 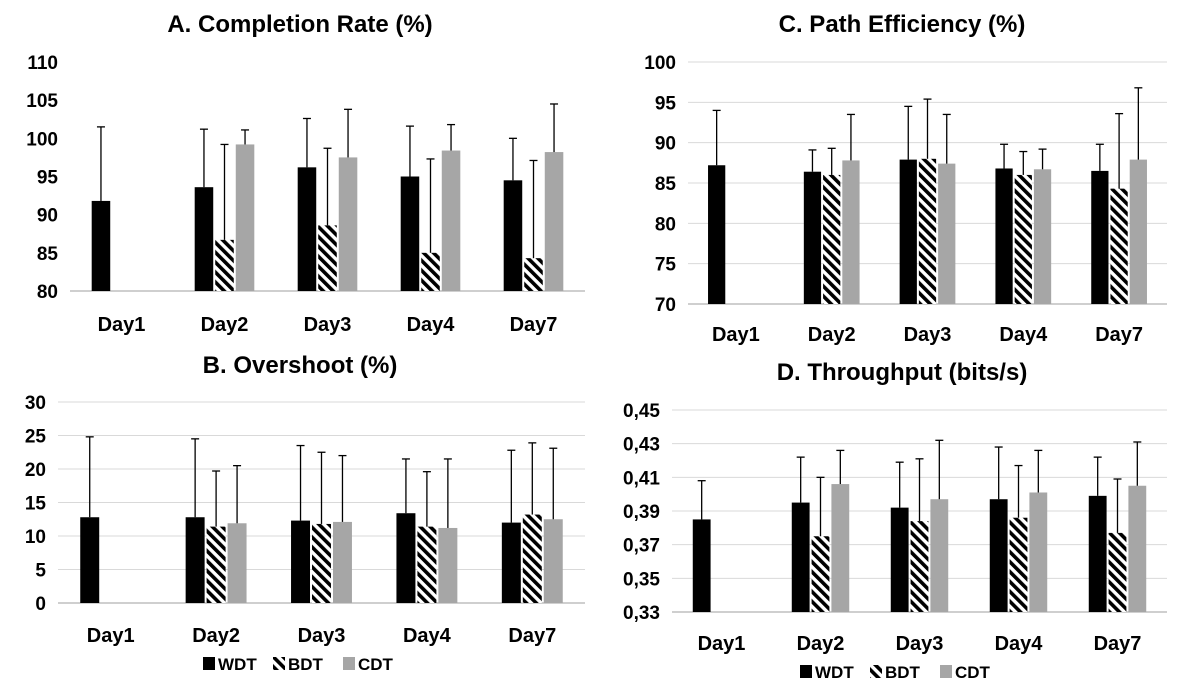 I want to click on y-tick-label: 105, so click(x=42, y=101).